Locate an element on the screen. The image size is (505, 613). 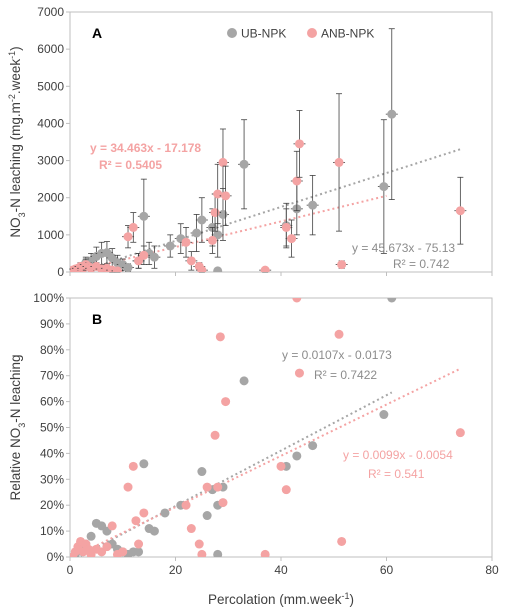
panel-label: A is located at coordinates (97, 33).